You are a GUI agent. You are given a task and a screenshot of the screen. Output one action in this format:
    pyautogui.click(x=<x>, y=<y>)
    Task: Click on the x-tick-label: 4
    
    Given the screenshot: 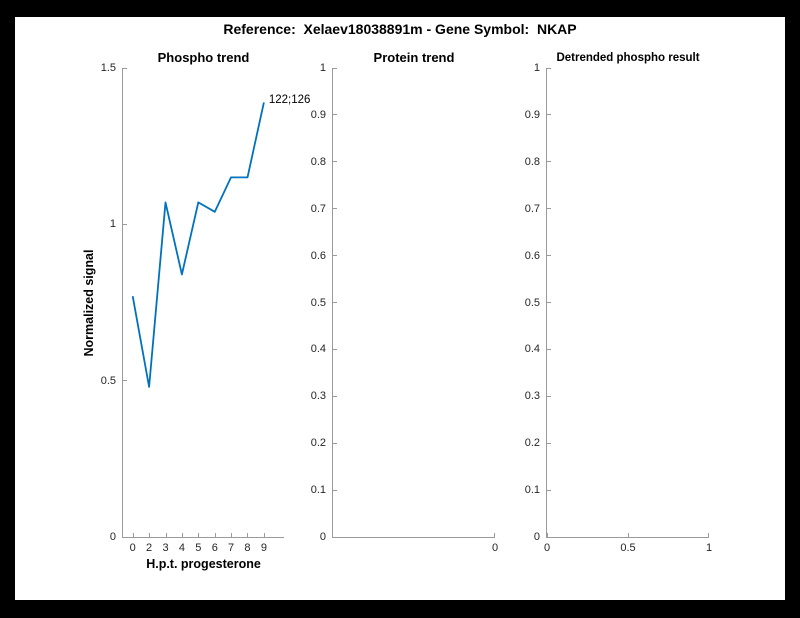 What is the action you would take?
    pyautogui.click(x=181, y=548)
    